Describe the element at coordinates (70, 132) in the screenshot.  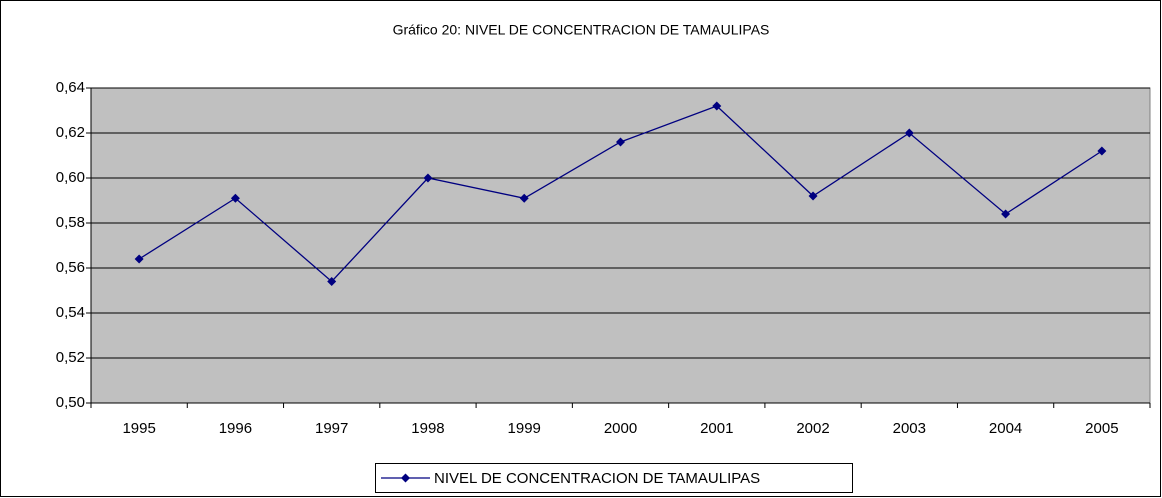
I see `y-tick-label: 0,62` at that location.